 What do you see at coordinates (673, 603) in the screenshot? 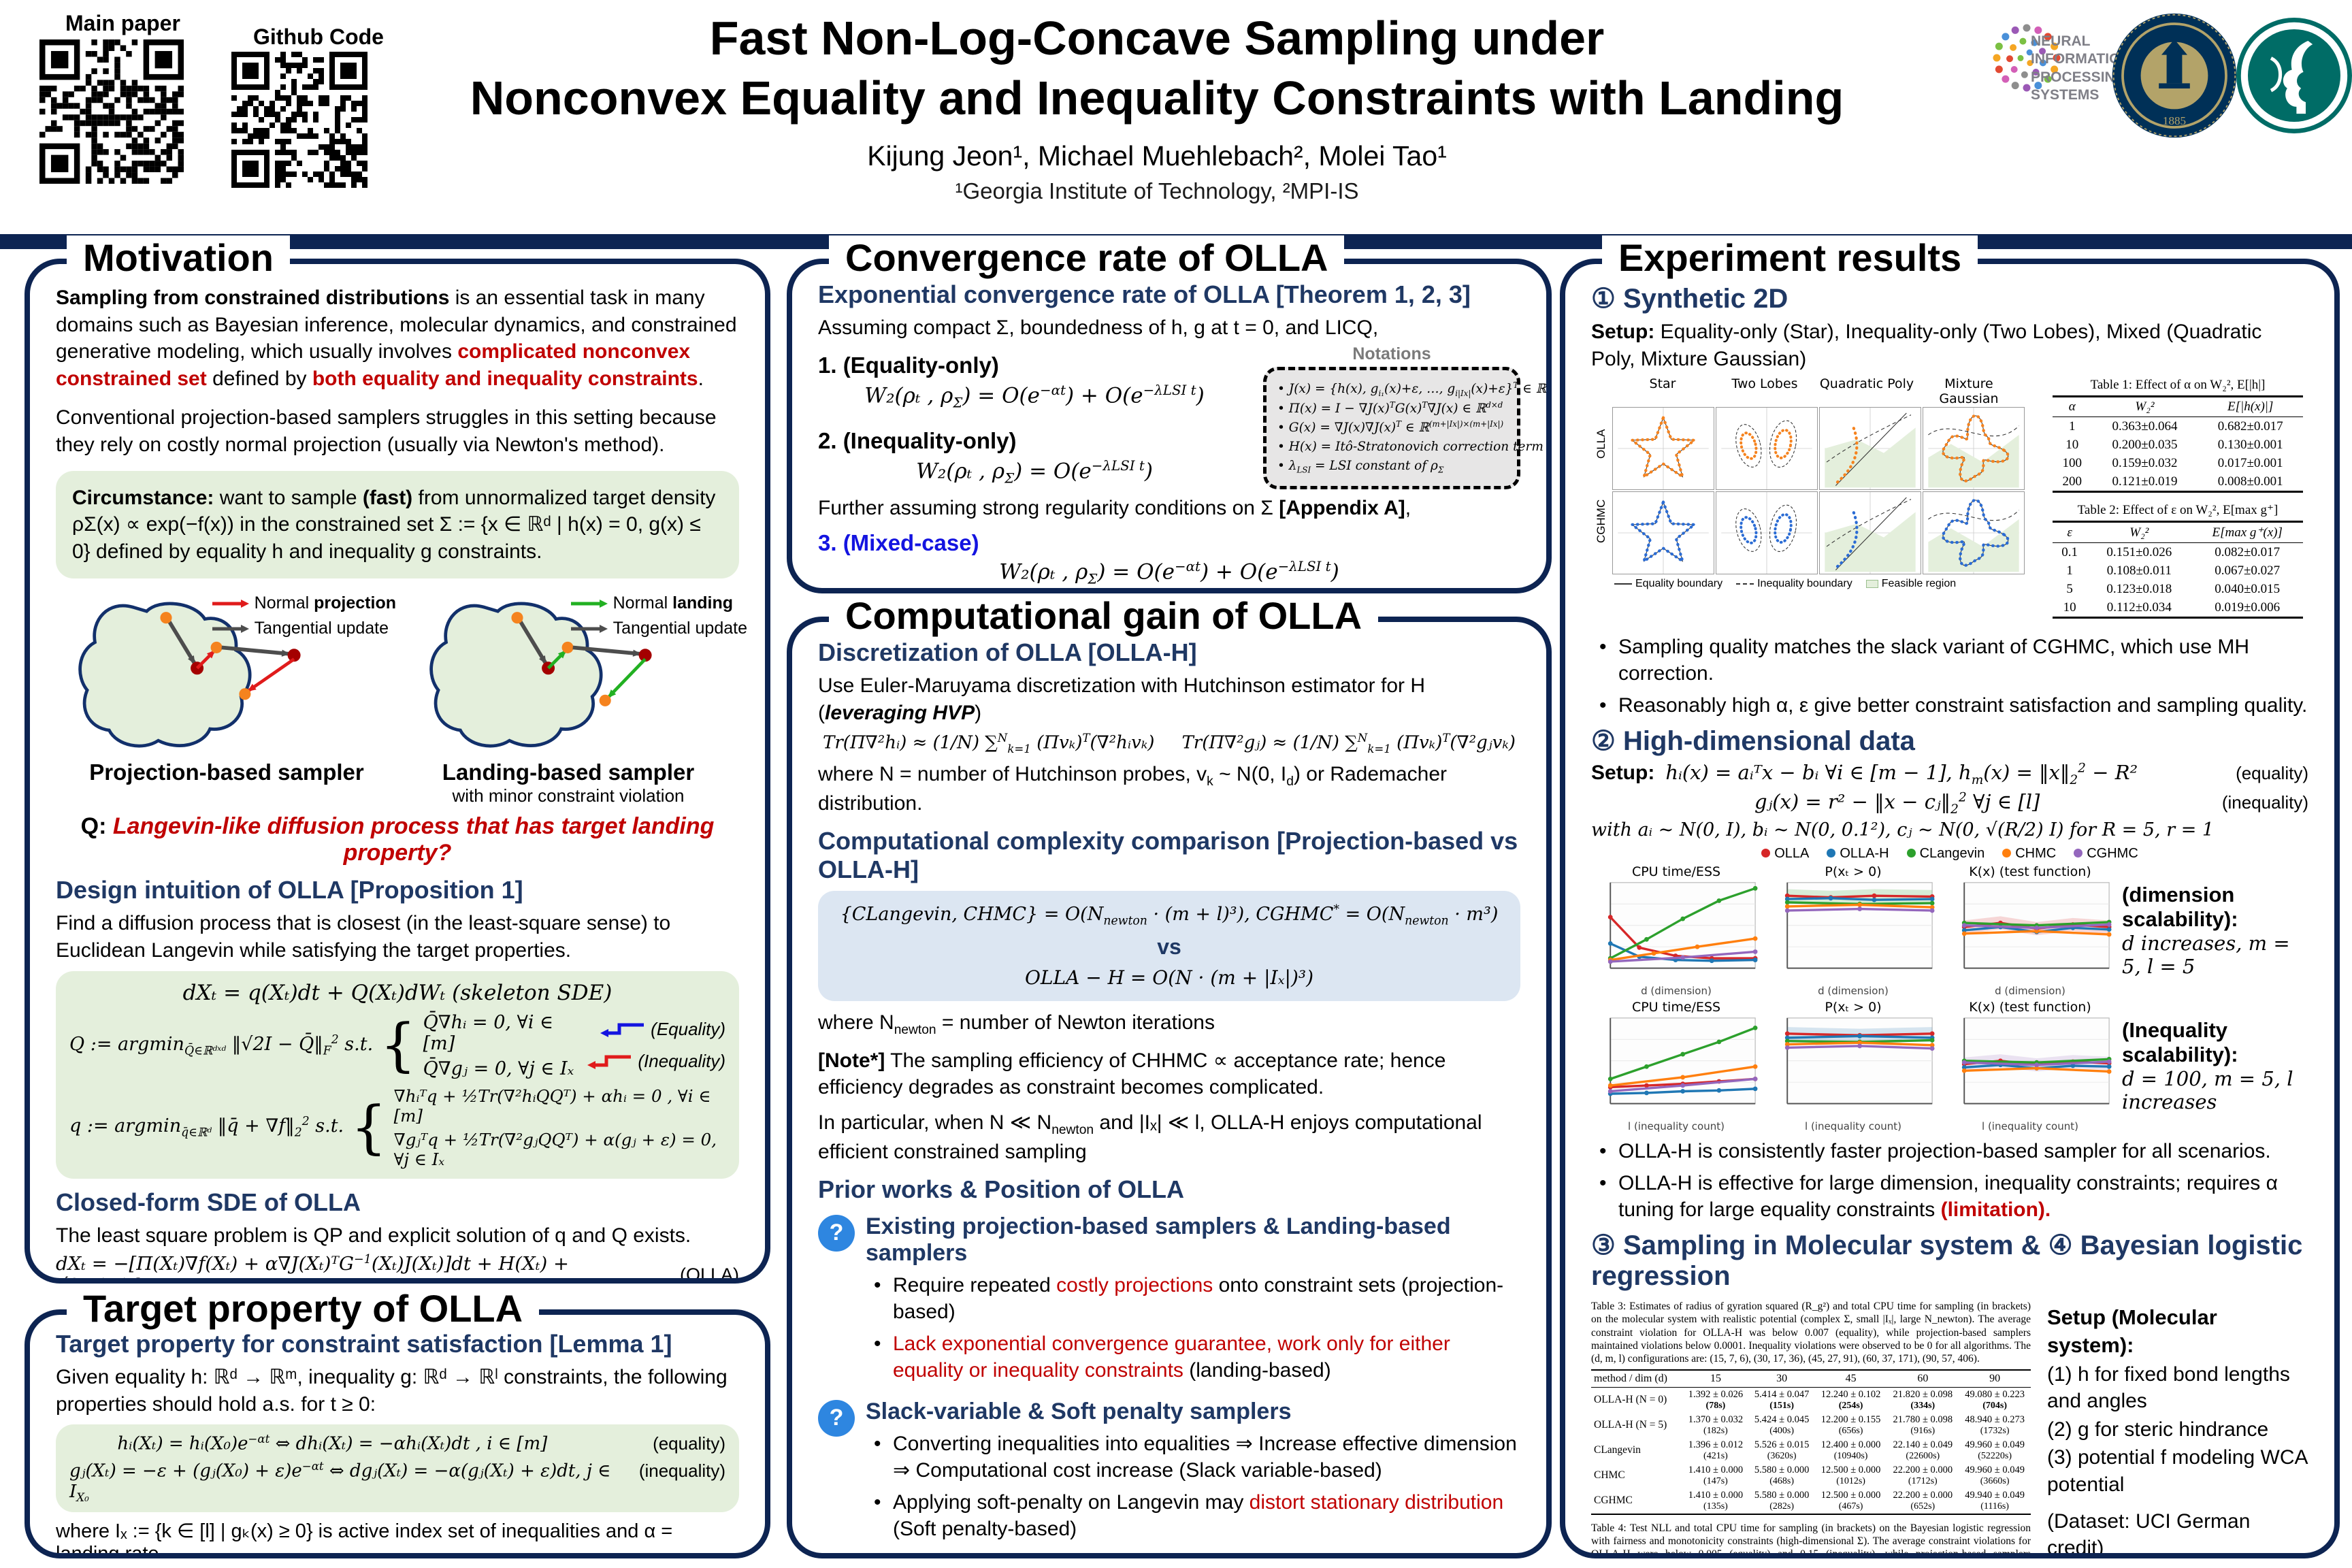
I see `legend-normal-landing: Normal landing` at bounding box center [673, 603].